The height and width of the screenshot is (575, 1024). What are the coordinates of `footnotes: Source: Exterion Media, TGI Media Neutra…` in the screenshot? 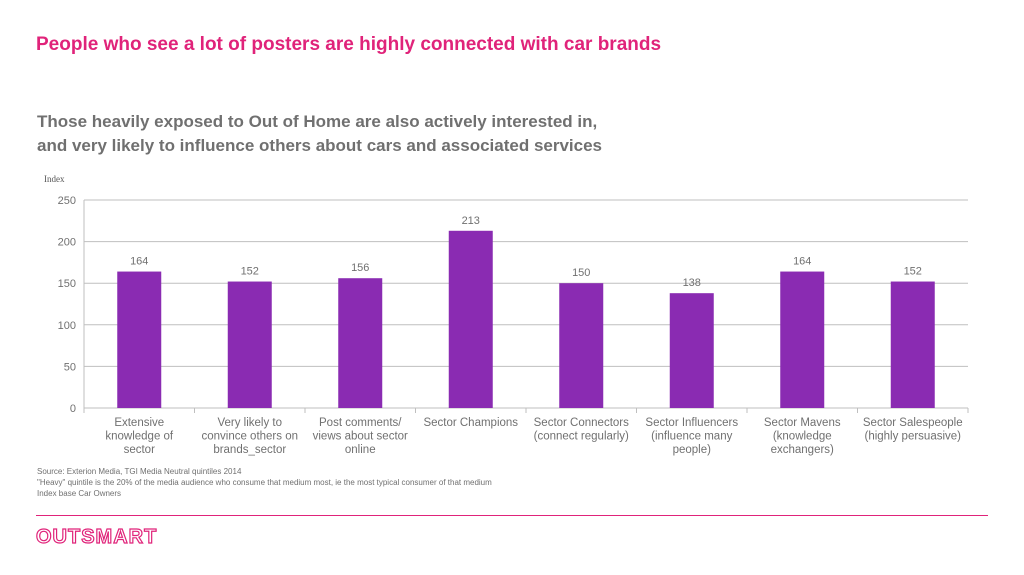 It's located at (264, 482).